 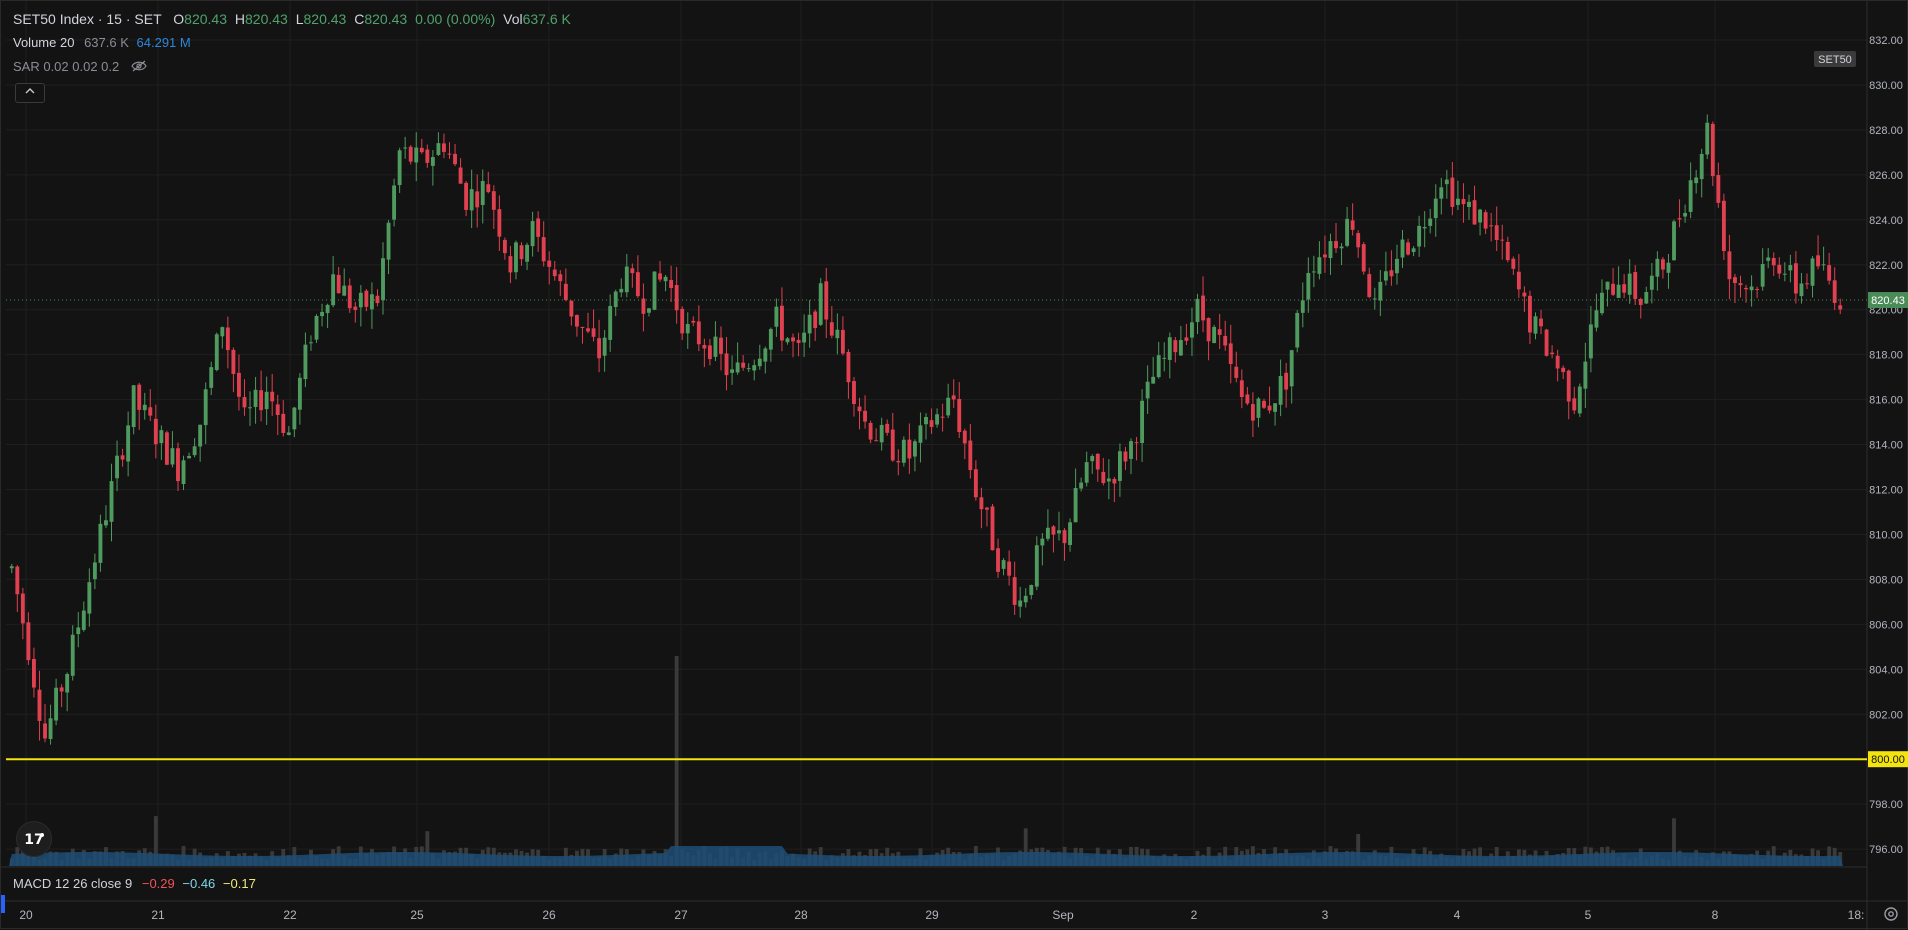 What do you see at coordinates (1886, 356) in the screenshot?
I see `y-tick-label: 818.00` at bounding box center [1886, 356].